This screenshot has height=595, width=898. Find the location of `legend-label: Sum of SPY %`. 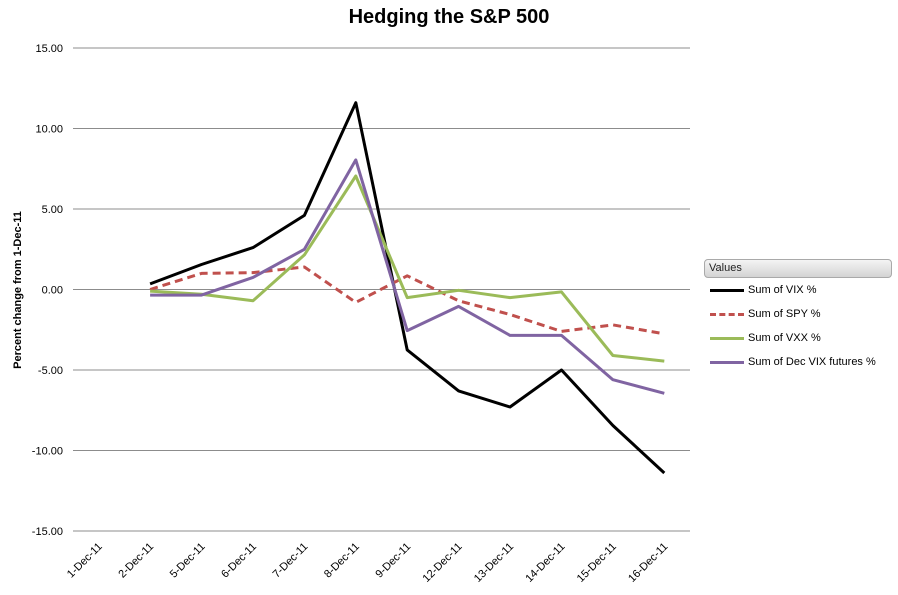

legend-label: Sum of SPY % is located at coordinates (784, 314).